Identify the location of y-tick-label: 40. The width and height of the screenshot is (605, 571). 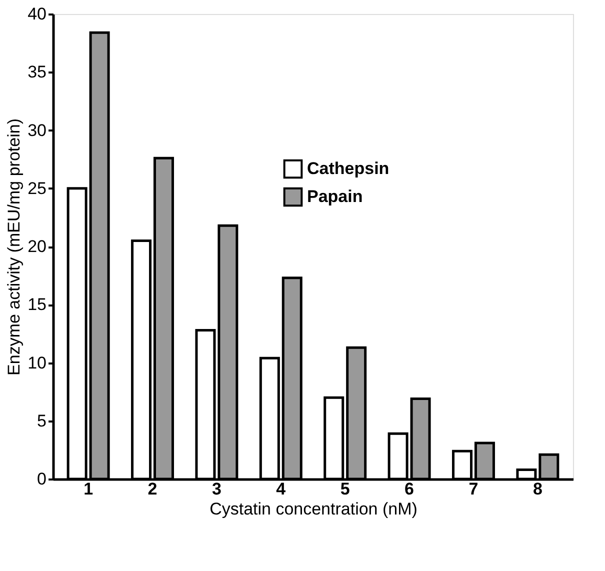
(37, 14).